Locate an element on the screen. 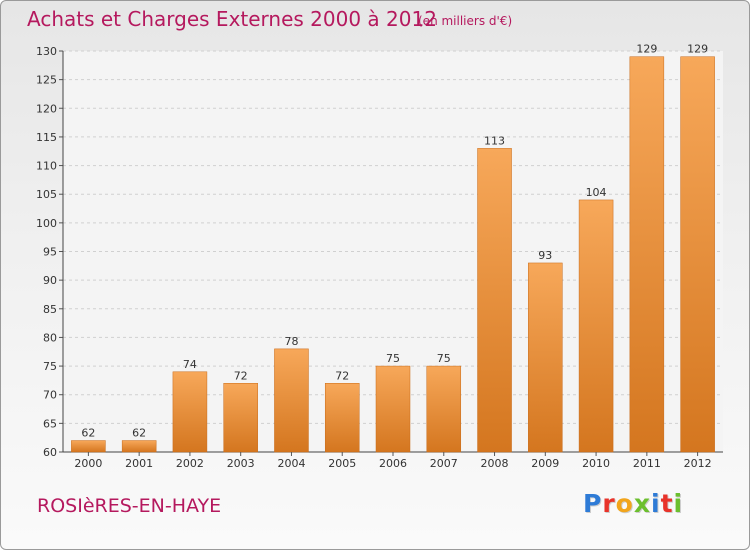 This screenshot has height=550, width=750. logo-letter: x is located at coordinates (642, 503).